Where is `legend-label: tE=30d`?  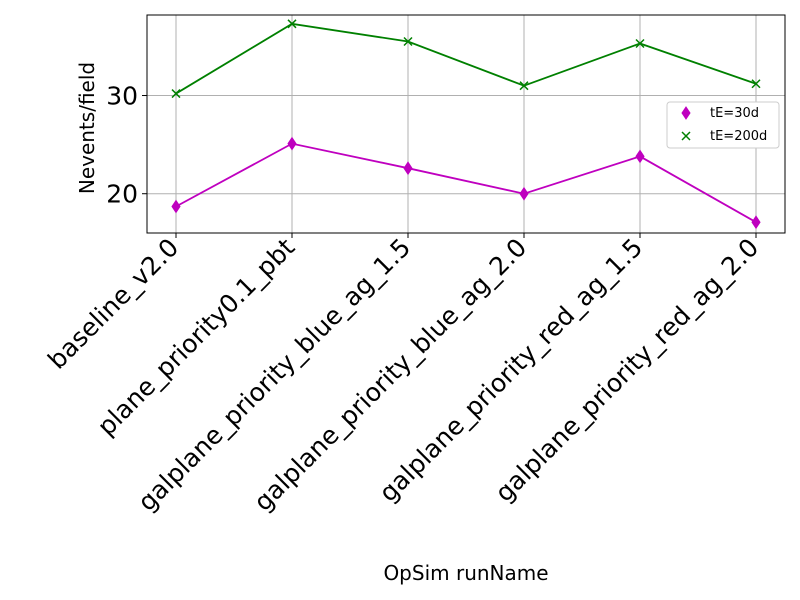 legend-label: tE=30d is located at coordinates (734, 113).